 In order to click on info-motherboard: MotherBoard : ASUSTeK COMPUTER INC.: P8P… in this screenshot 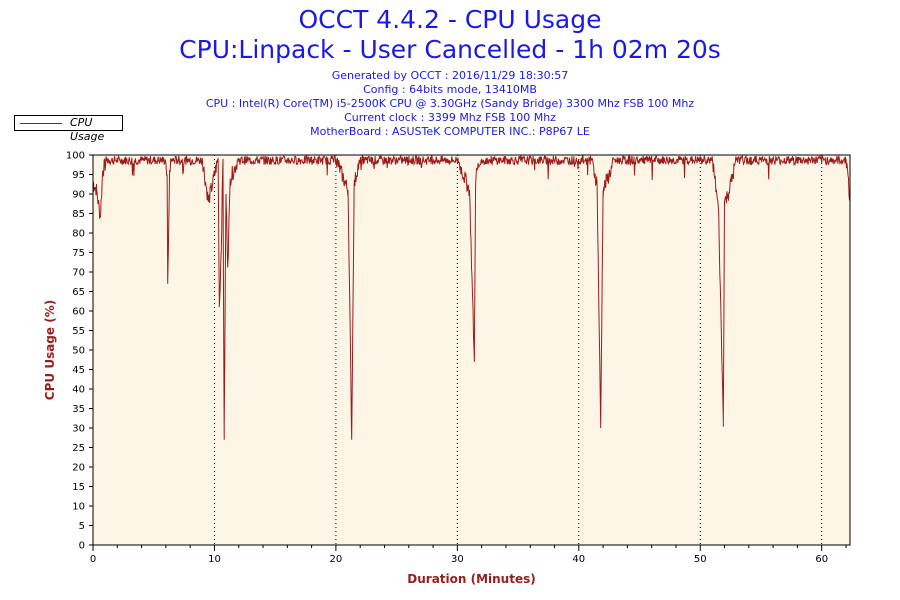, I will do `click(450, 131)`.